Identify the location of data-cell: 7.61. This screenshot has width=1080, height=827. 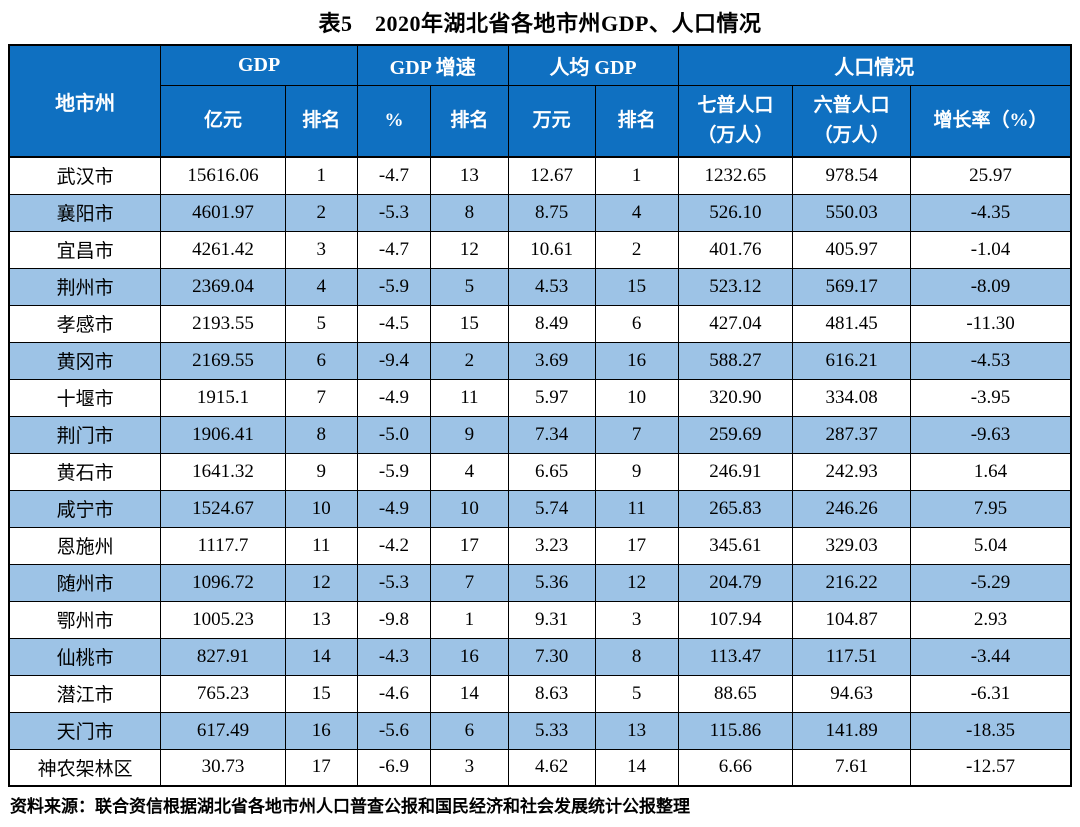
(852, 767).